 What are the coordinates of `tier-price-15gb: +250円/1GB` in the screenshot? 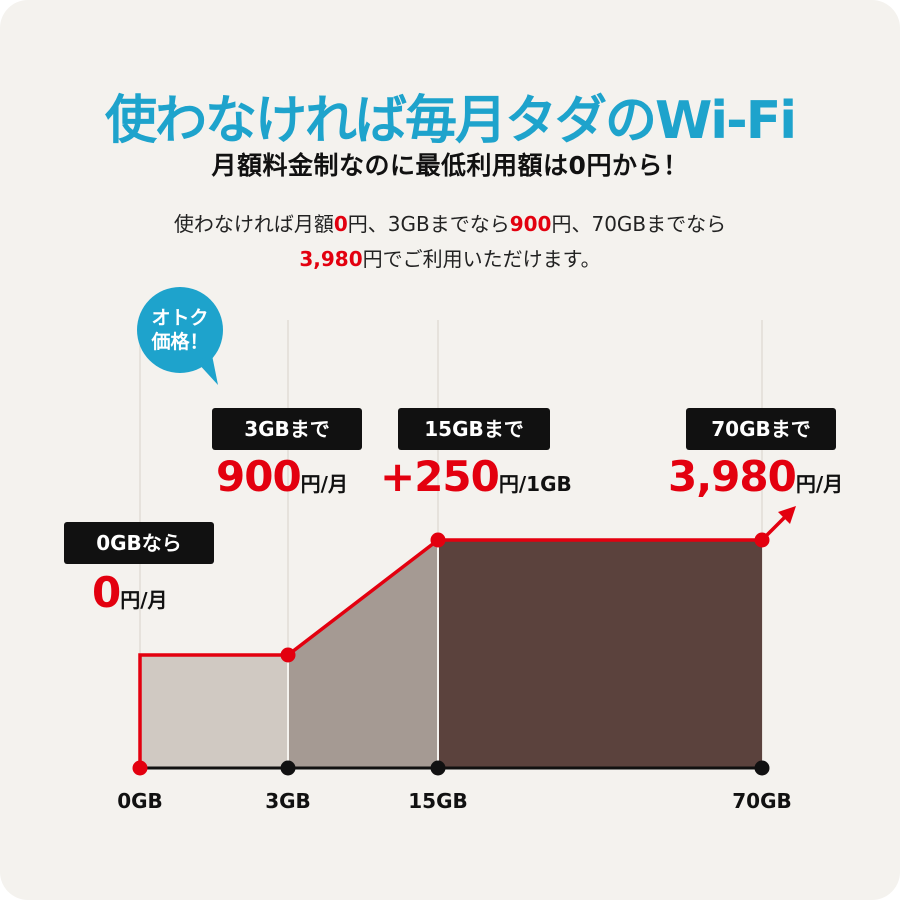 It's located at (476, 476).